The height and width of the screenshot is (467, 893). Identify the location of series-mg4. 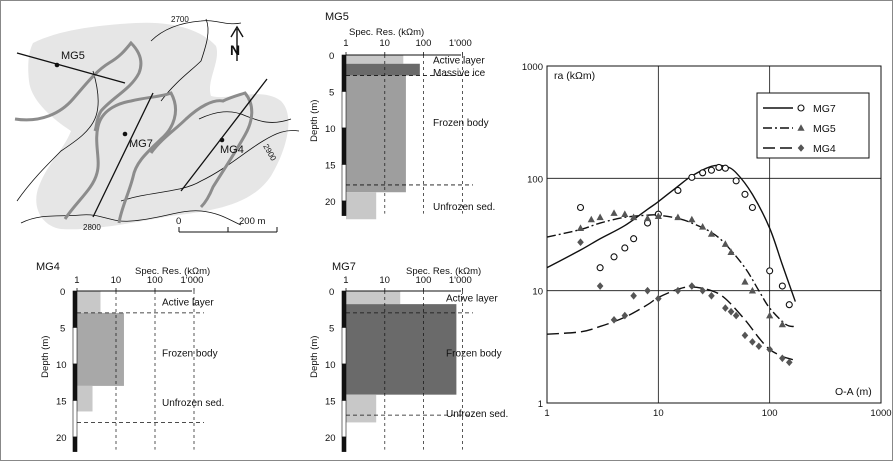
(685, 302).